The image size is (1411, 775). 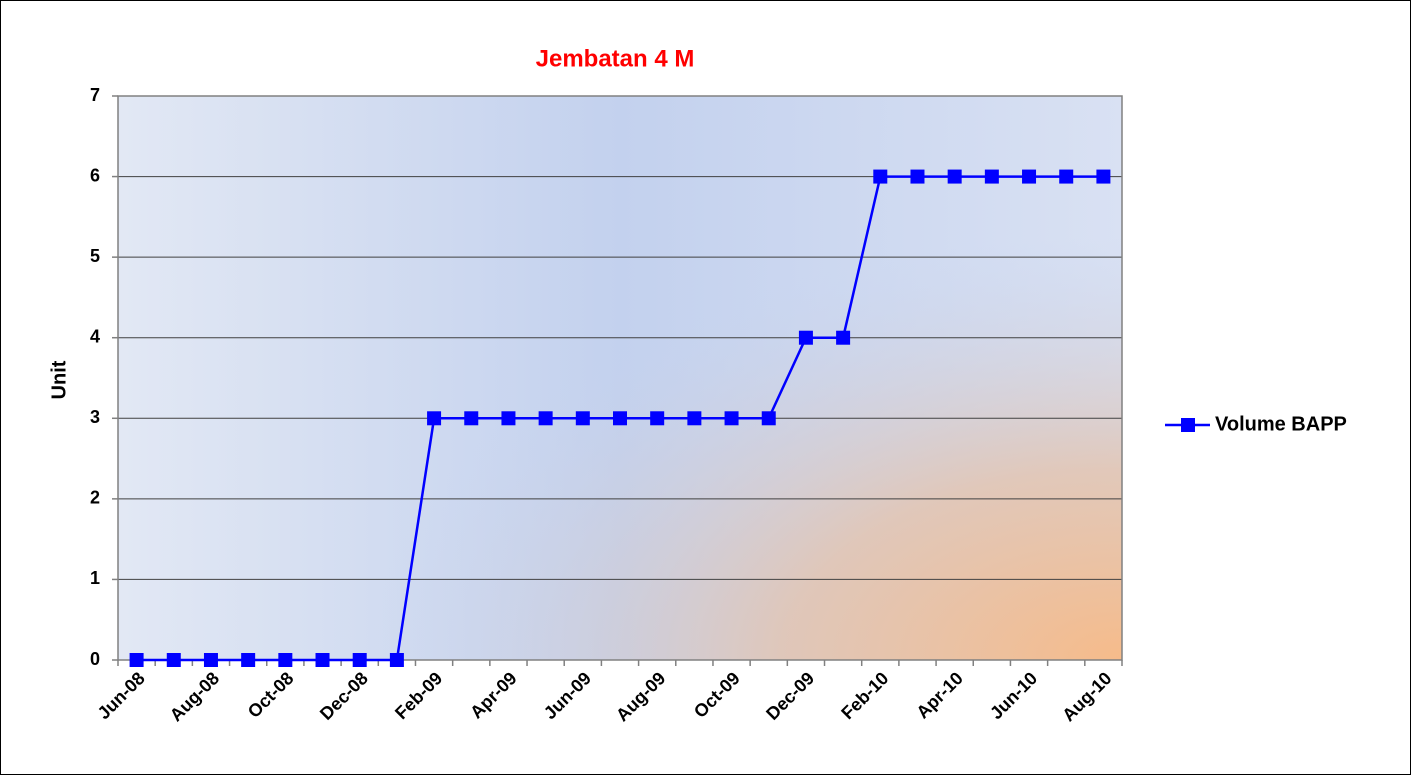 I want to click on y-tick-label: 7, so click(x=95, y=95).